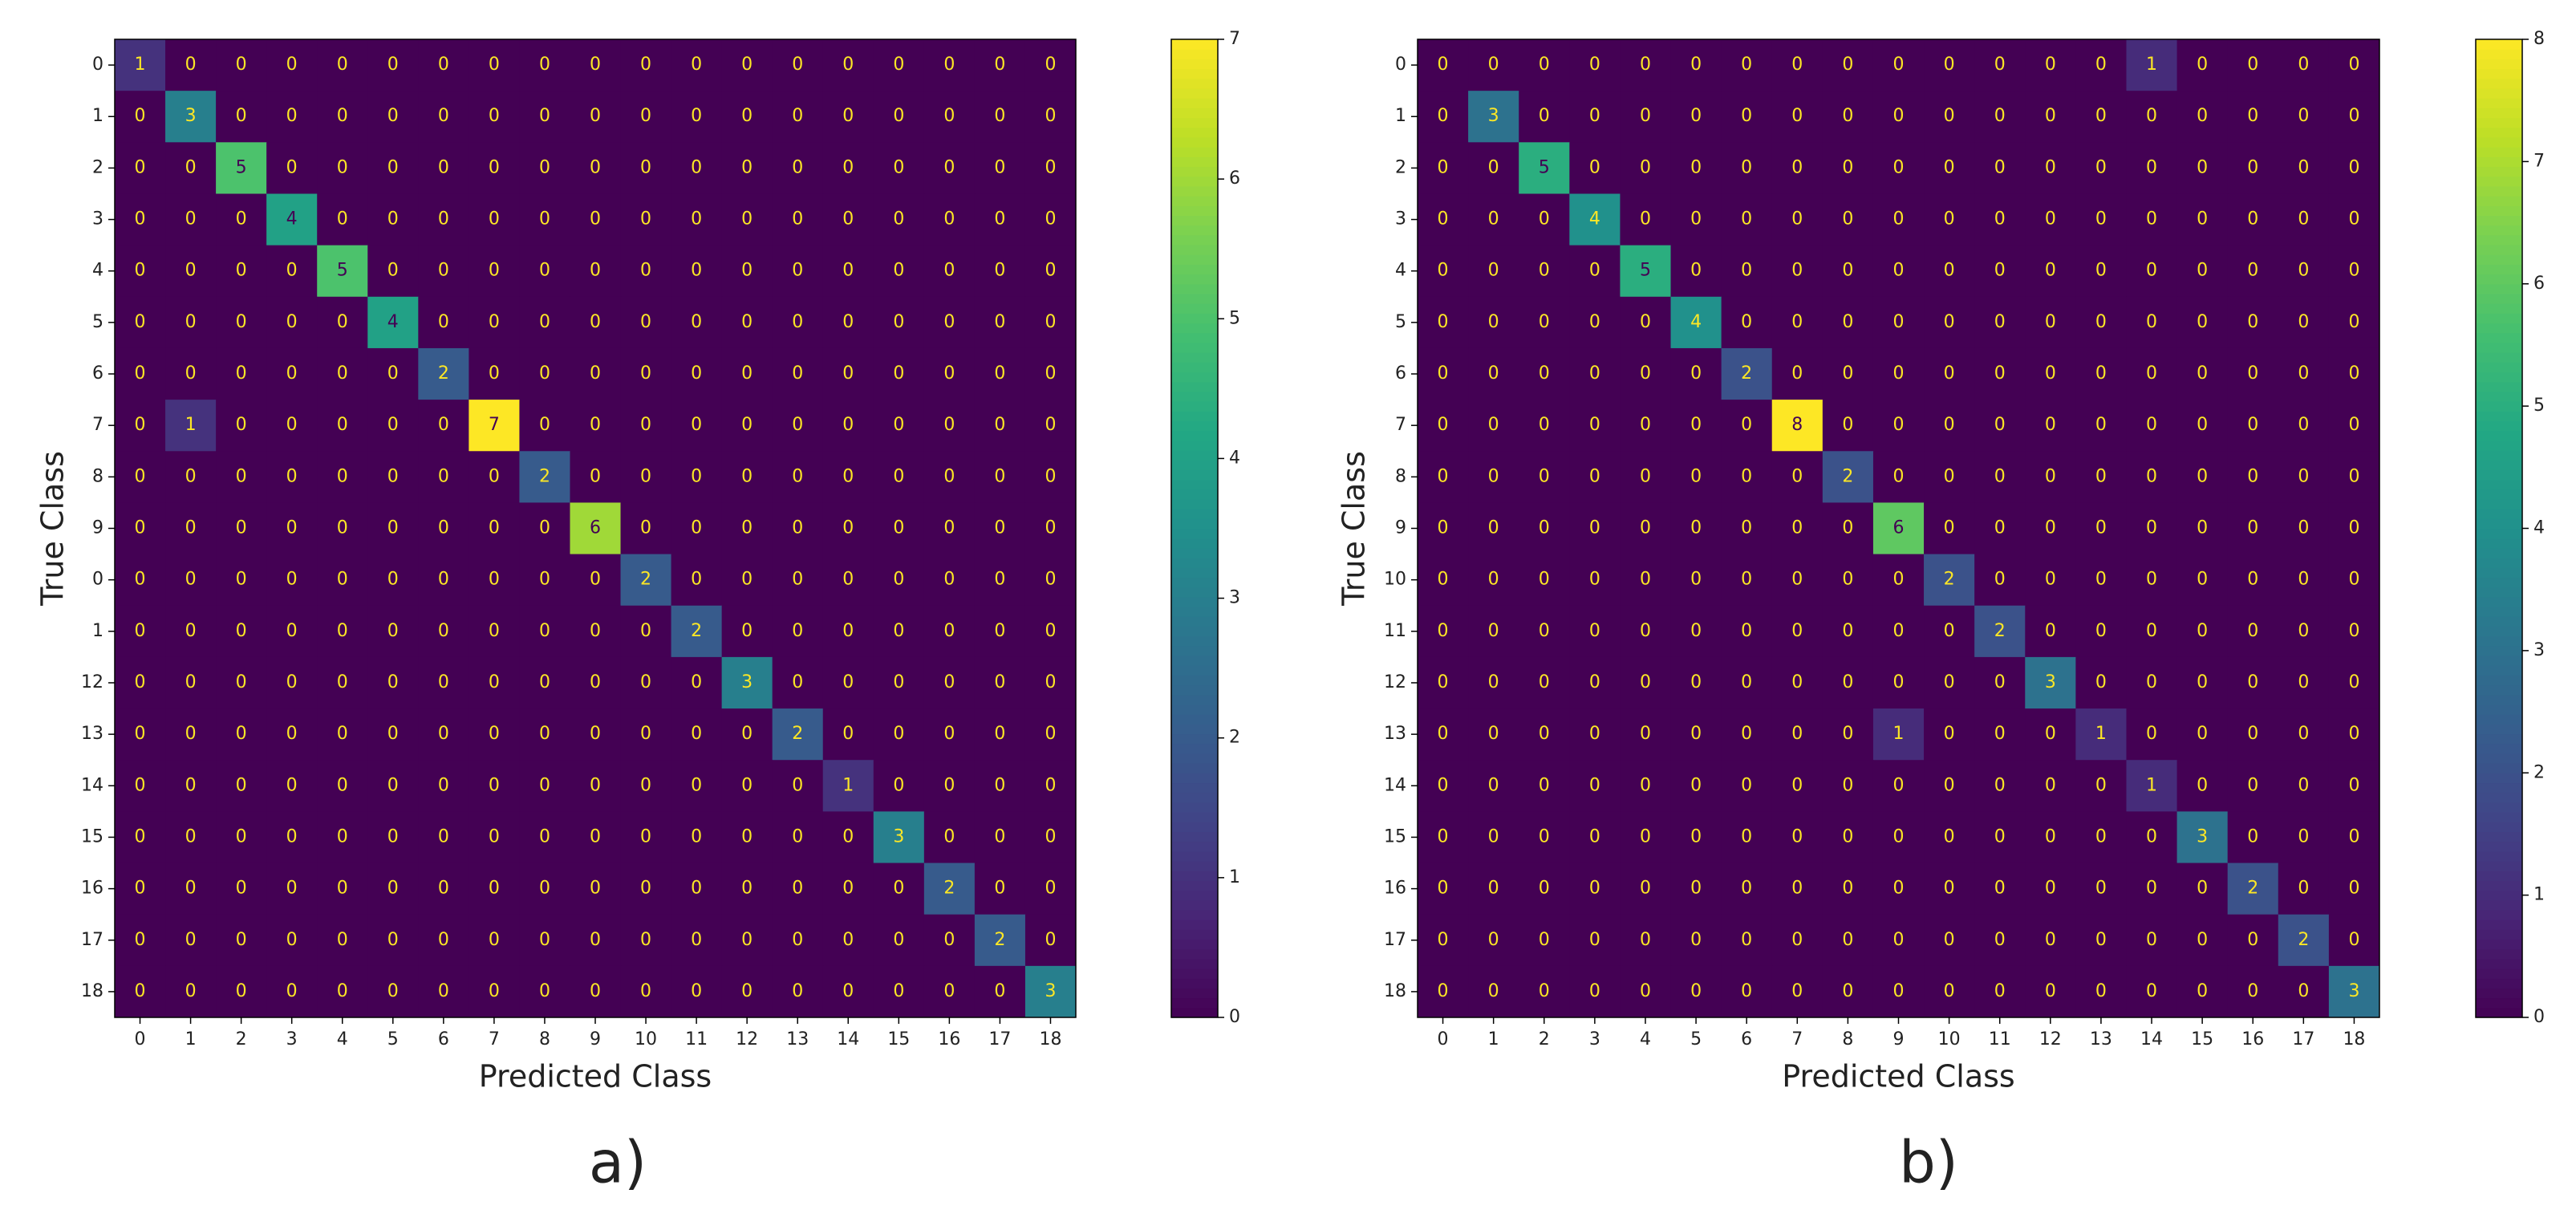  Describe the element at coordinates (645, 580) in the screenshot. I see `cell-value: 2` at that location.